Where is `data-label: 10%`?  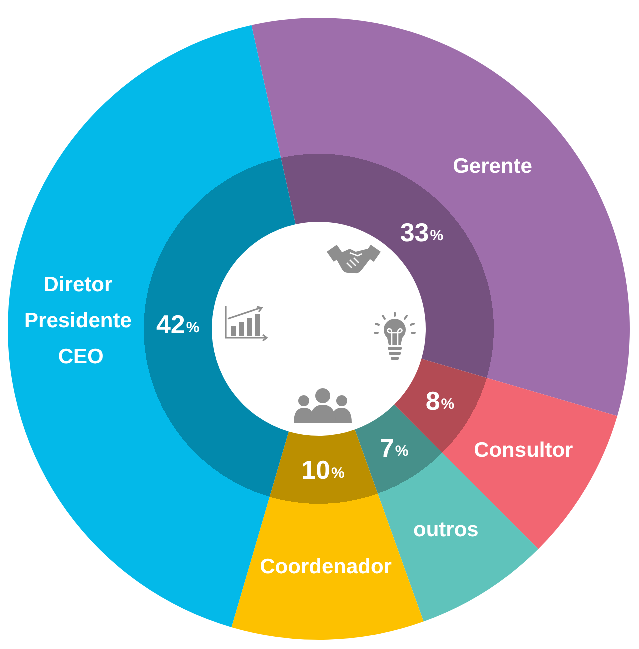 data-label: 10% is located at coordinates (323, 469).